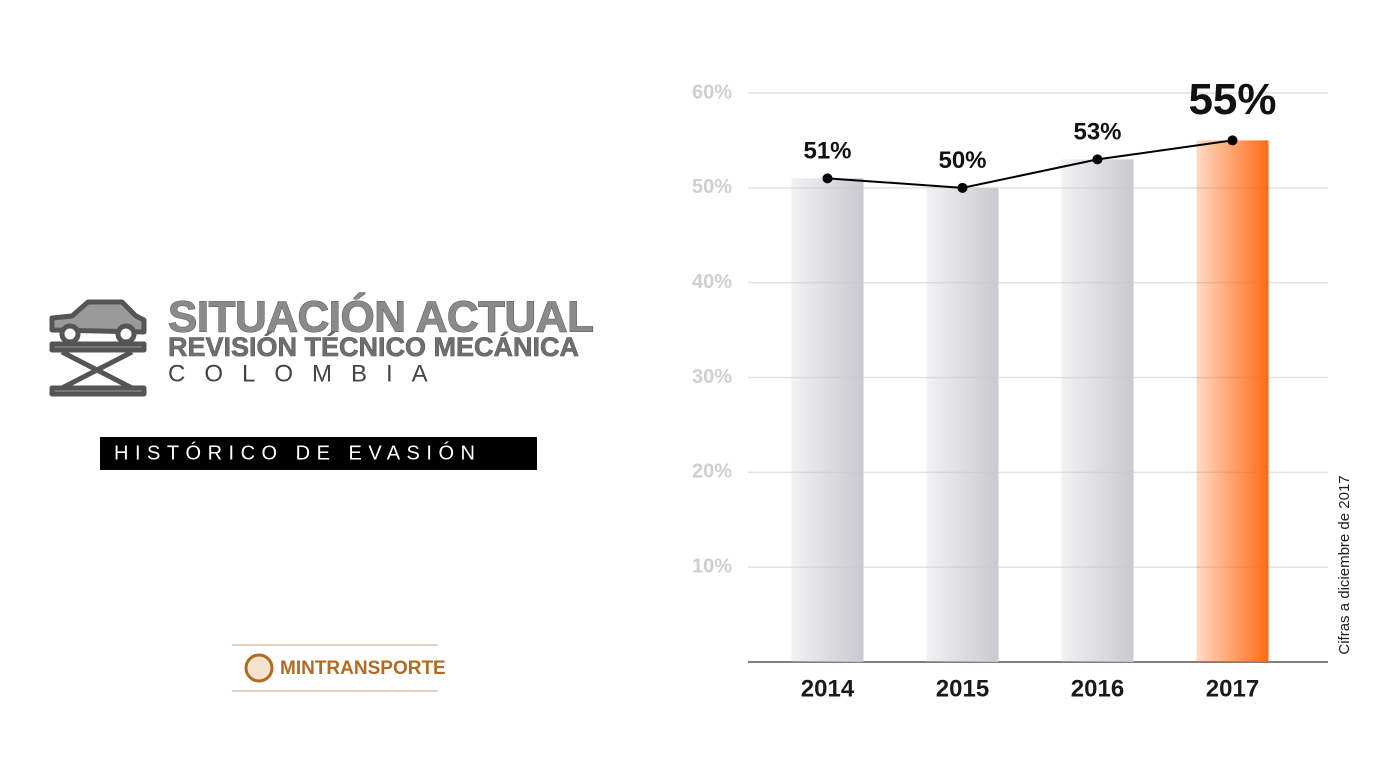  I want to click on country: COLOMBIA, so click(307, 373).